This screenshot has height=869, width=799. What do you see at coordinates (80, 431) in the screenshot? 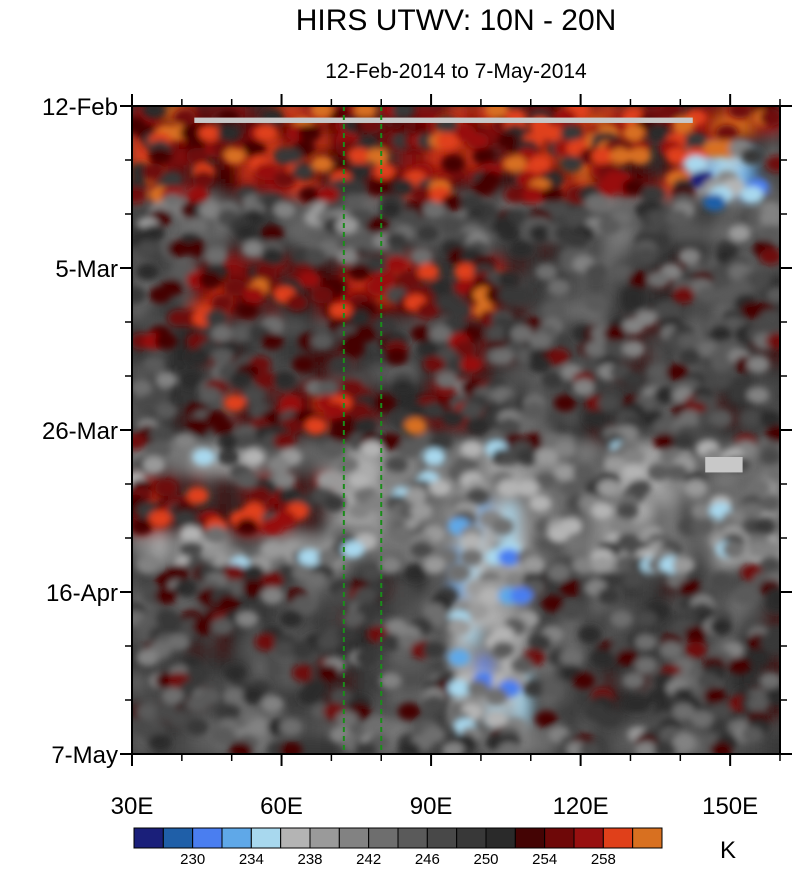
I see `y-tick-label: 26-Mar` at bounding box center [80, 431].